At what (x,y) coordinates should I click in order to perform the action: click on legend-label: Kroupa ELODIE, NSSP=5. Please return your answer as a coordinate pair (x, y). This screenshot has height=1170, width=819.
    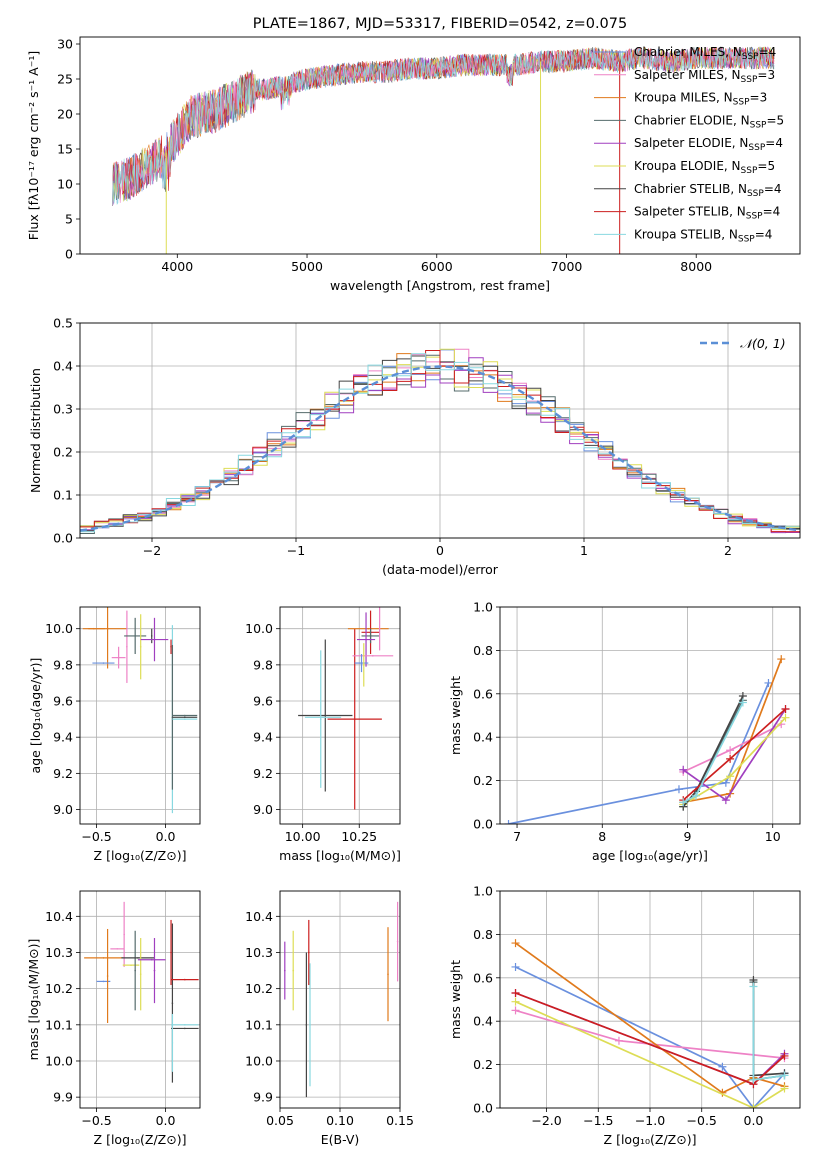
    Looking at the image, I should click on (704, 167).